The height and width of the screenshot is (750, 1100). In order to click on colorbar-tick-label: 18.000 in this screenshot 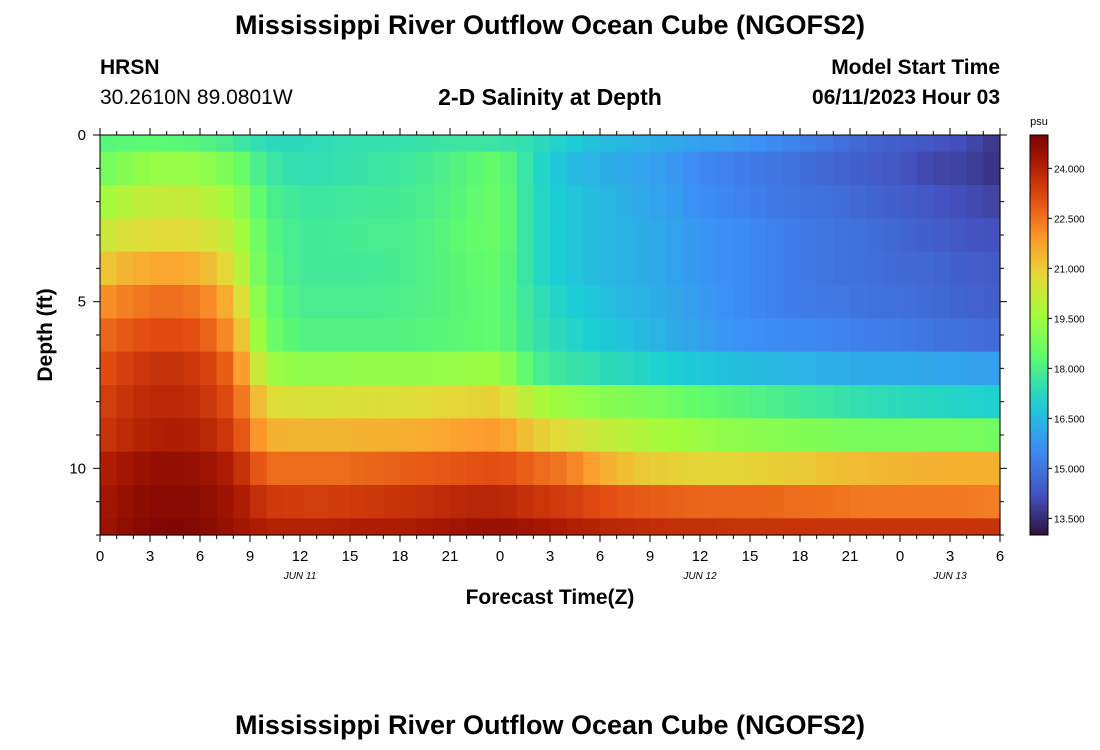, I will do `click(1069, 369)`.